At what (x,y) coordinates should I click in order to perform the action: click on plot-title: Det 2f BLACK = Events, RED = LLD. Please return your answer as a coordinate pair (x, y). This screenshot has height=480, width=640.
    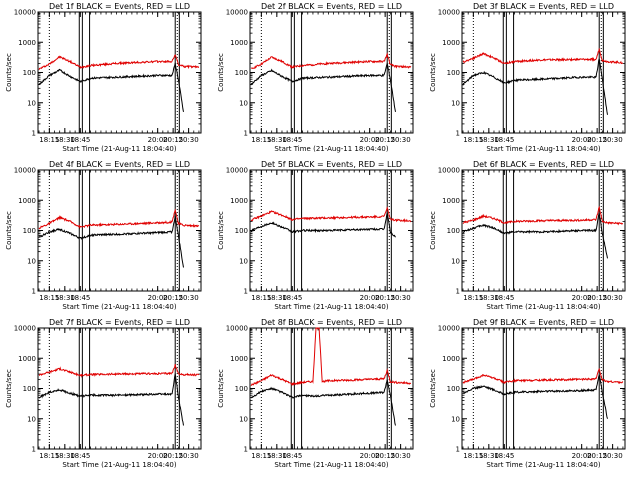
    Looking at the image, I should click on (331, 6).